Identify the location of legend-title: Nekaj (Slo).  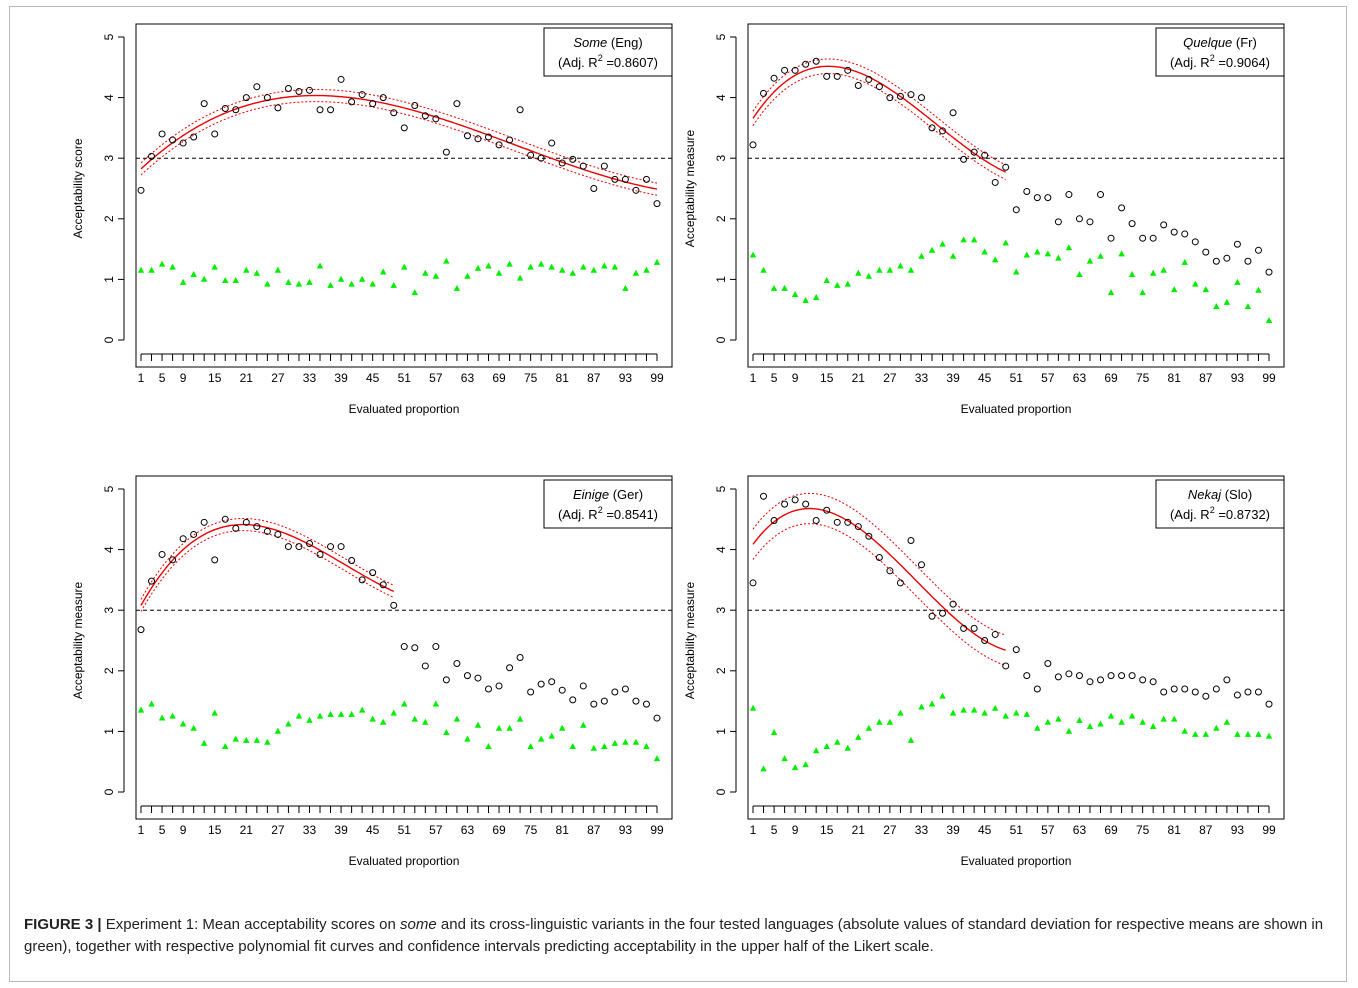
(1220, 494).